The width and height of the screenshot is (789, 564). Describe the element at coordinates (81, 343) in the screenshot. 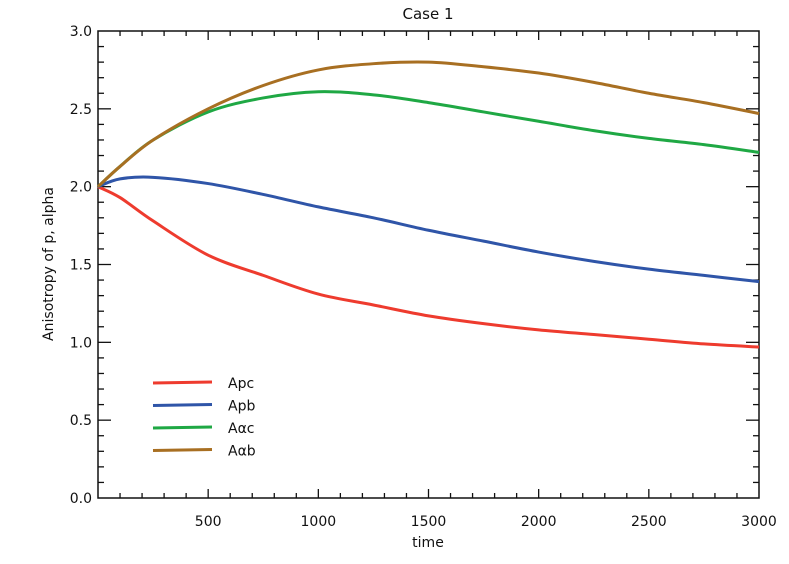

I see `y-tick-label: 1.0` at that location.